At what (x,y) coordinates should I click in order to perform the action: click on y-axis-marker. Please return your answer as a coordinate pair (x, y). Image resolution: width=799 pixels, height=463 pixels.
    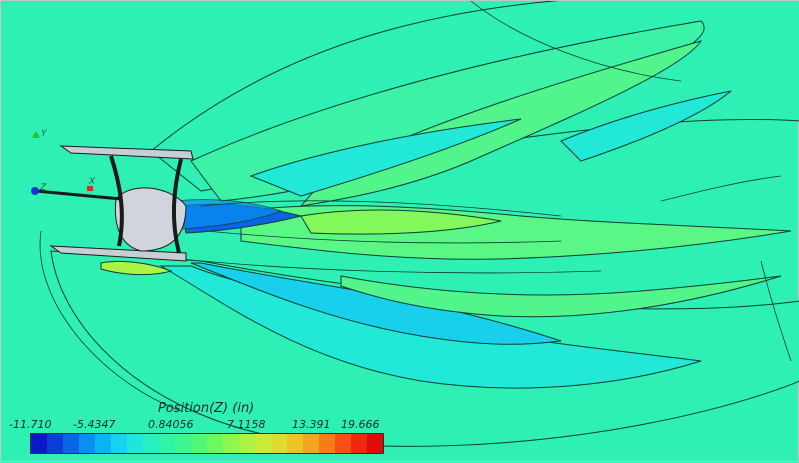
    Looking at the image, I should click on (36, 134).